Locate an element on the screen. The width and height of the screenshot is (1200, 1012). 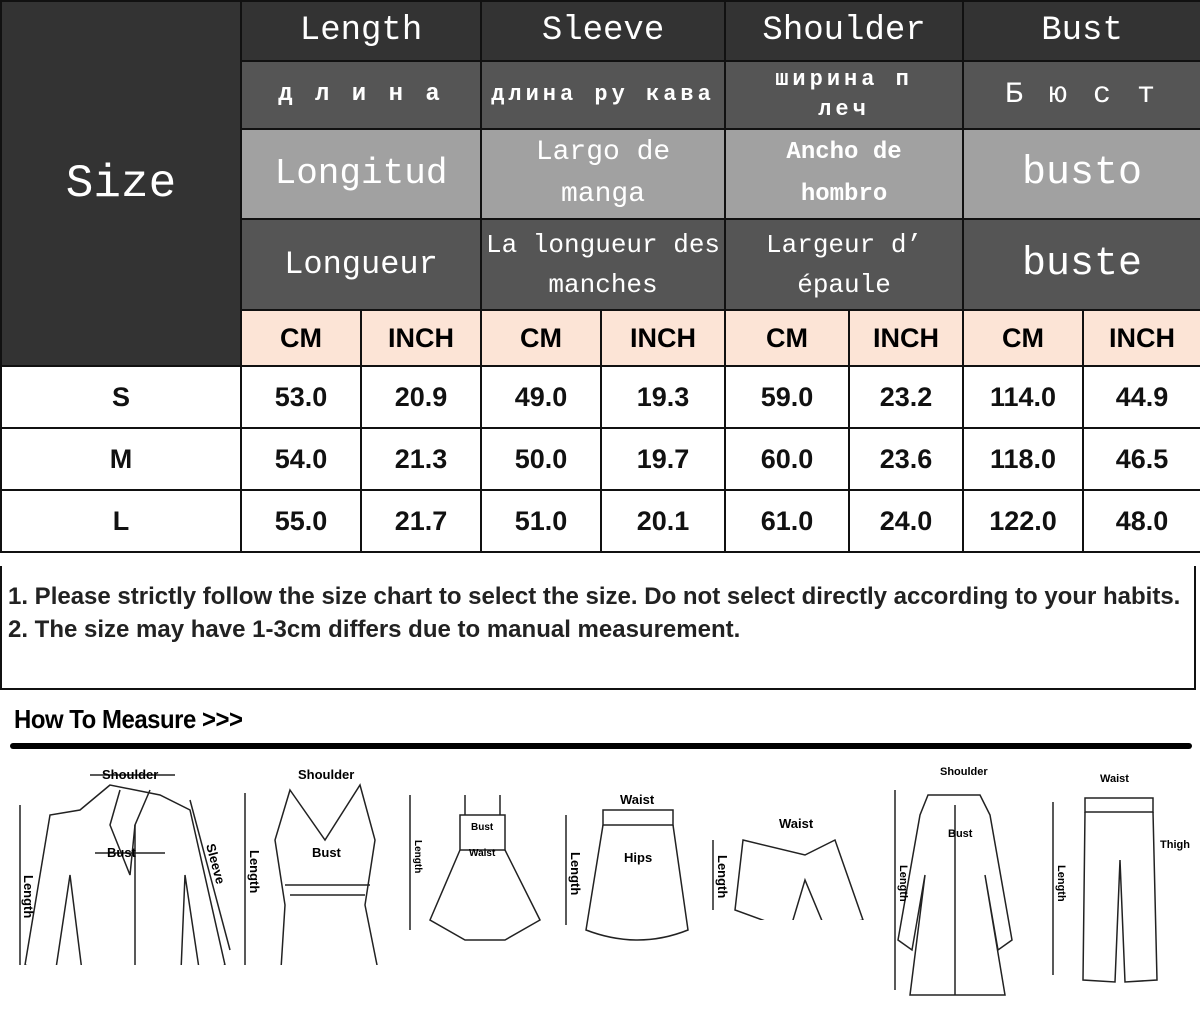
label-hips: Hips is located at coordinates (638, 857).